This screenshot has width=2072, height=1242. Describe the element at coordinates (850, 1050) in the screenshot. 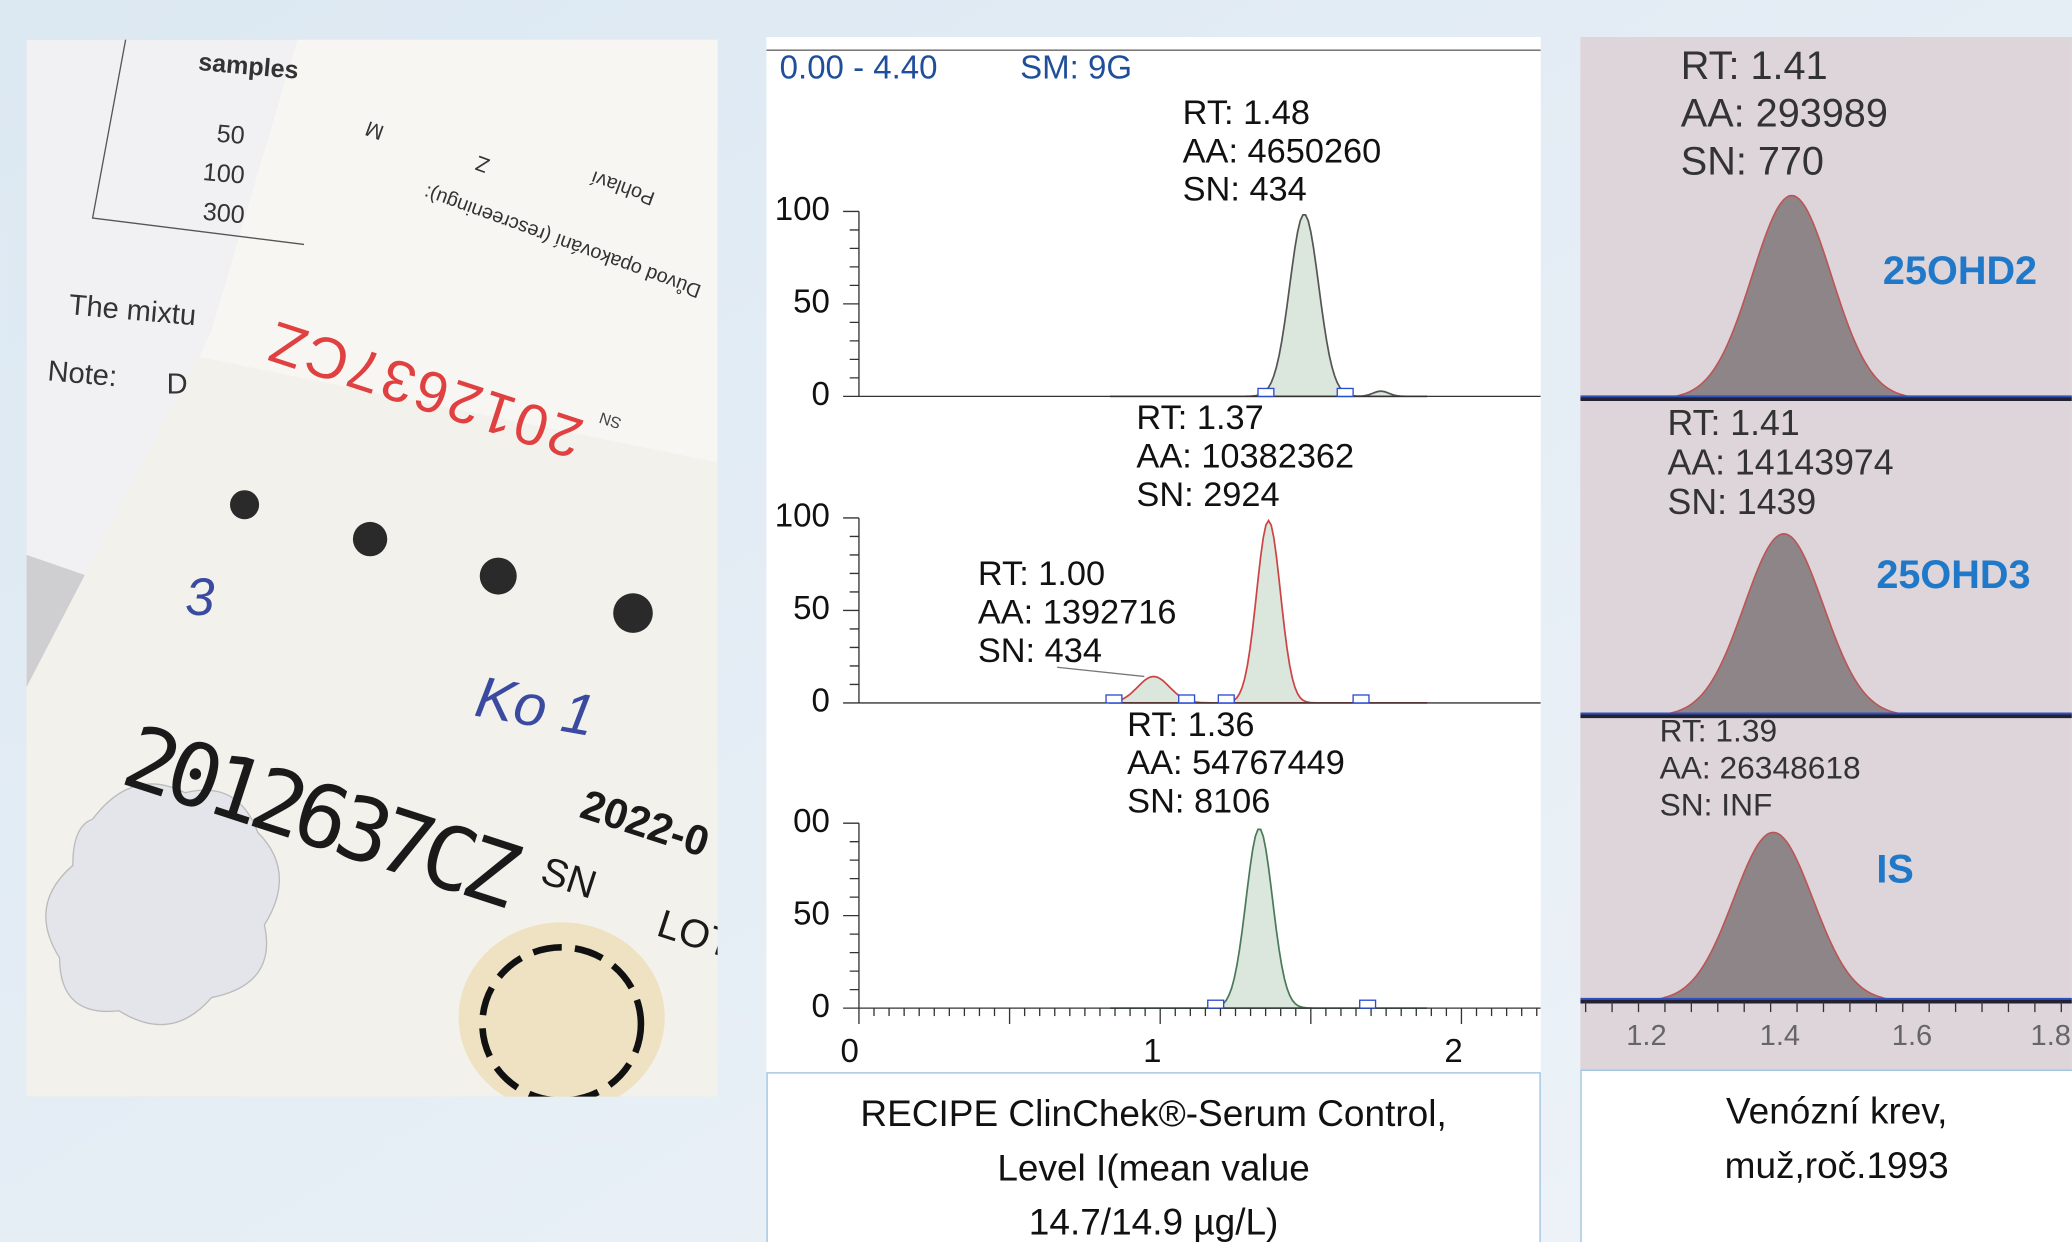

I see `x-tick-label: 0` at that location.